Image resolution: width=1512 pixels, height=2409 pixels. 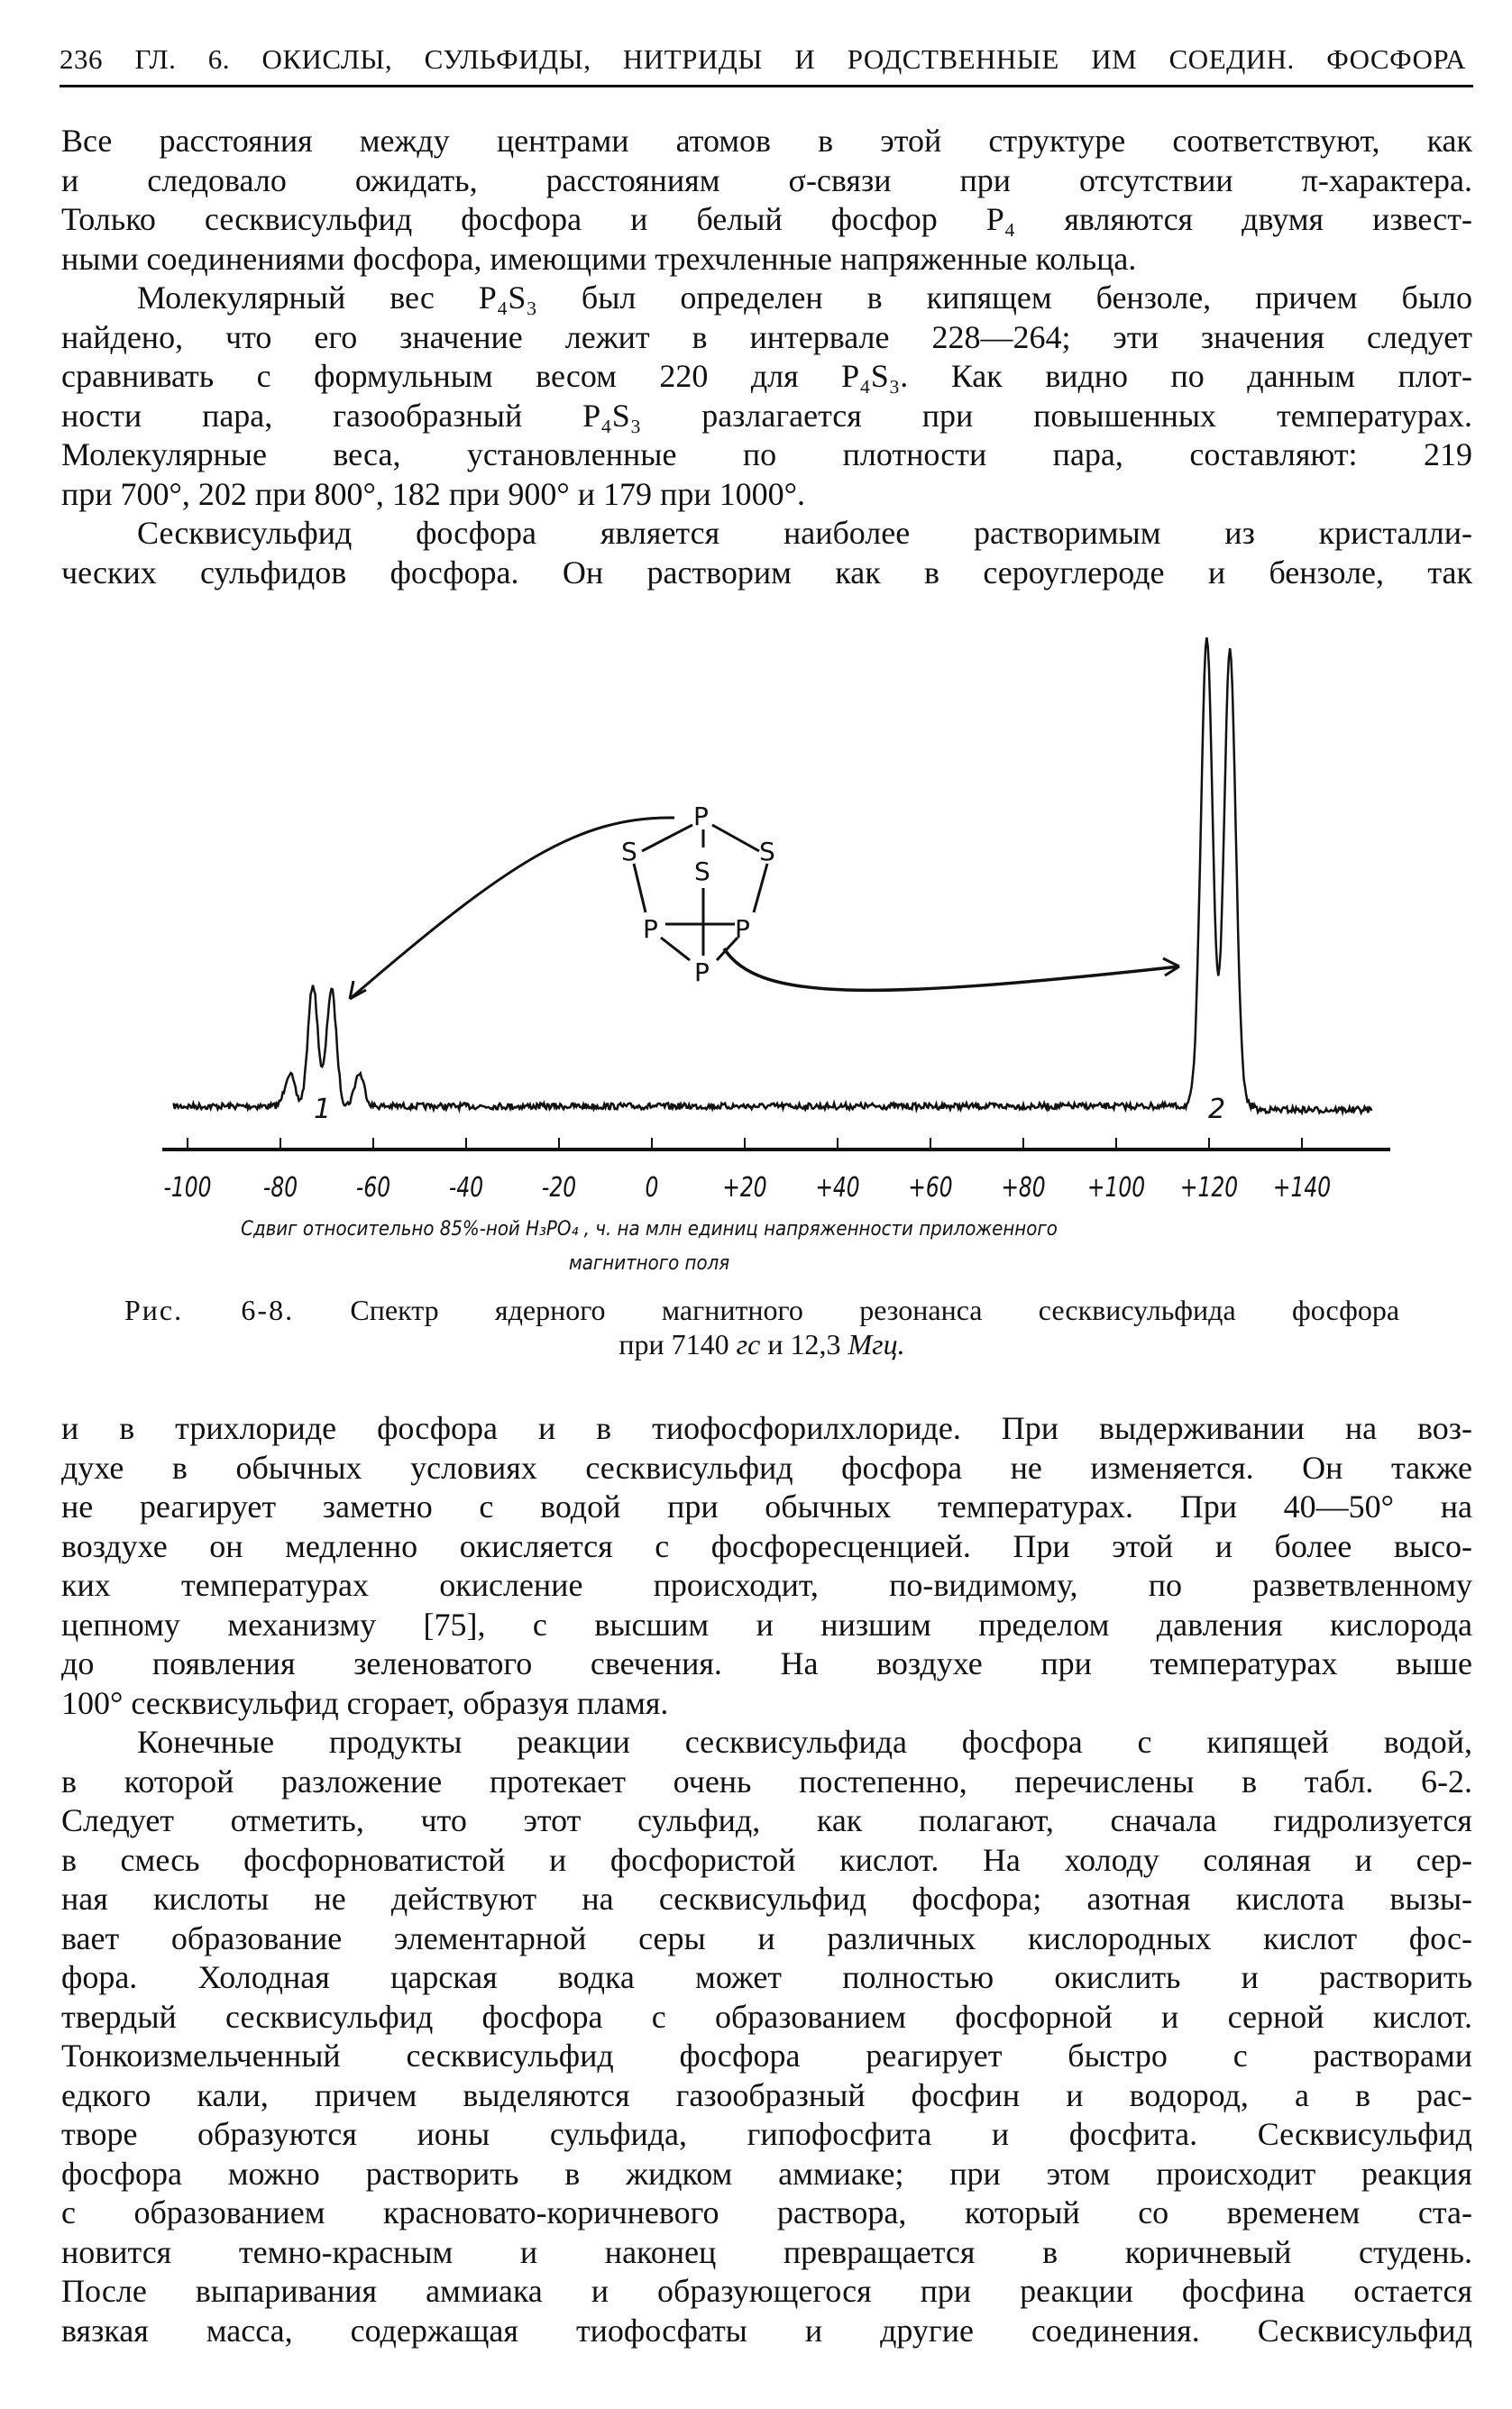 What do you see at coordinates (1302, 1188) in the screenshot?
I see `x-tick-label: +140` at bounding box center [1302, 1188].